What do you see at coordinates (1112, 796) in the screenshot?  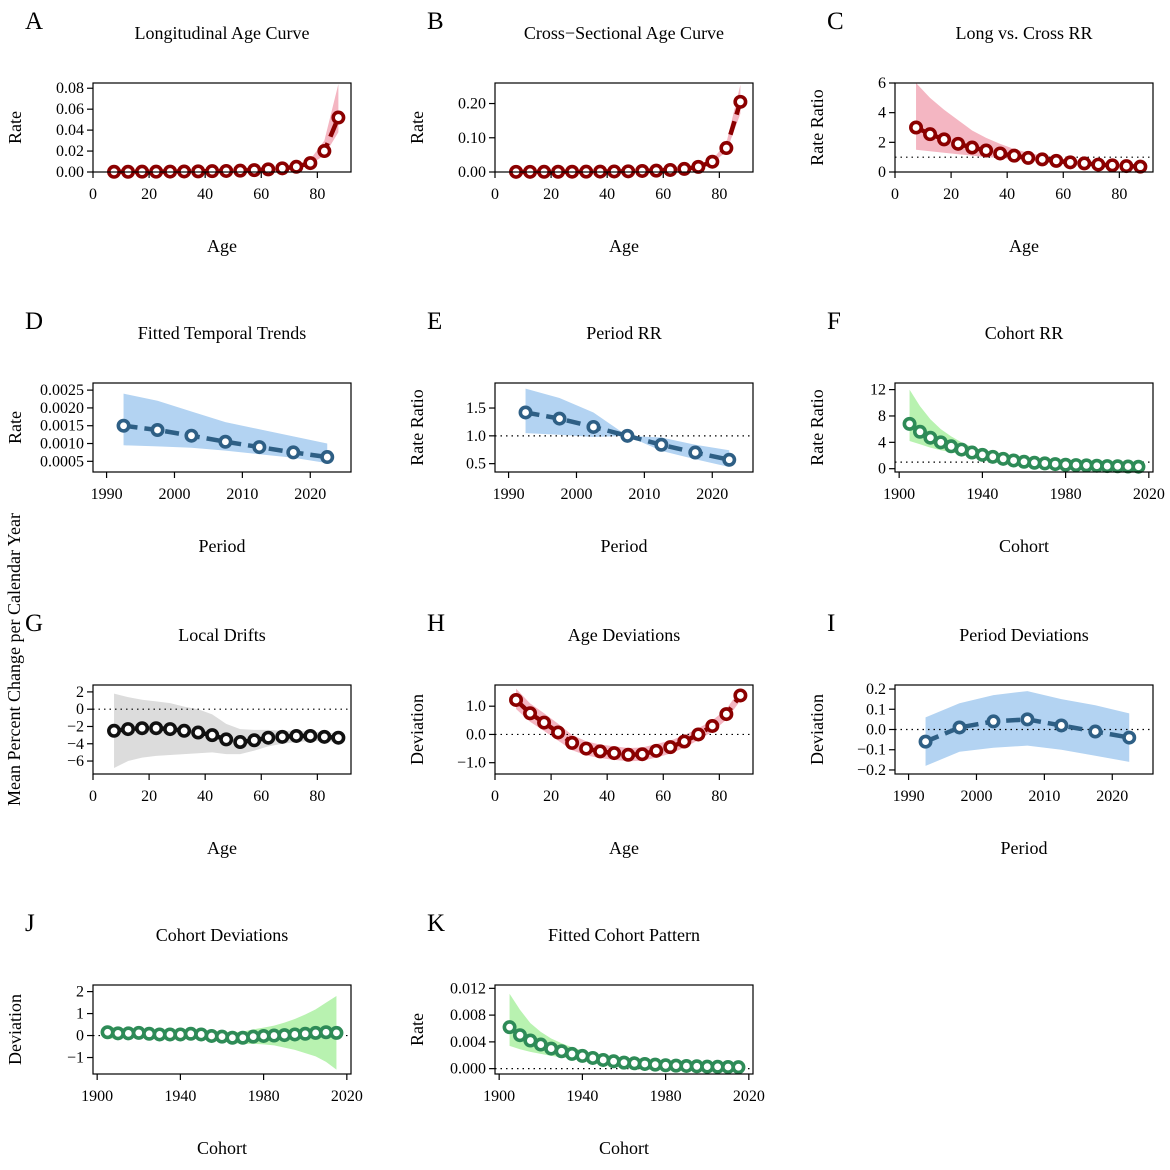 I see `x-tick-label: 2020` at bounding box center [1112, 796].